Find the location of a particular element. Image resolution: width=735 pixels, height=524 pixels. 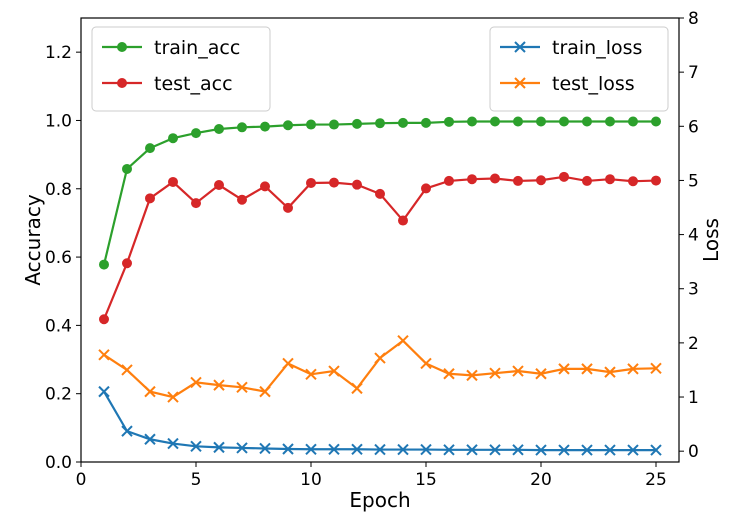

legend-entry-test-loss: test_loss is located at coordinates (567, 84).